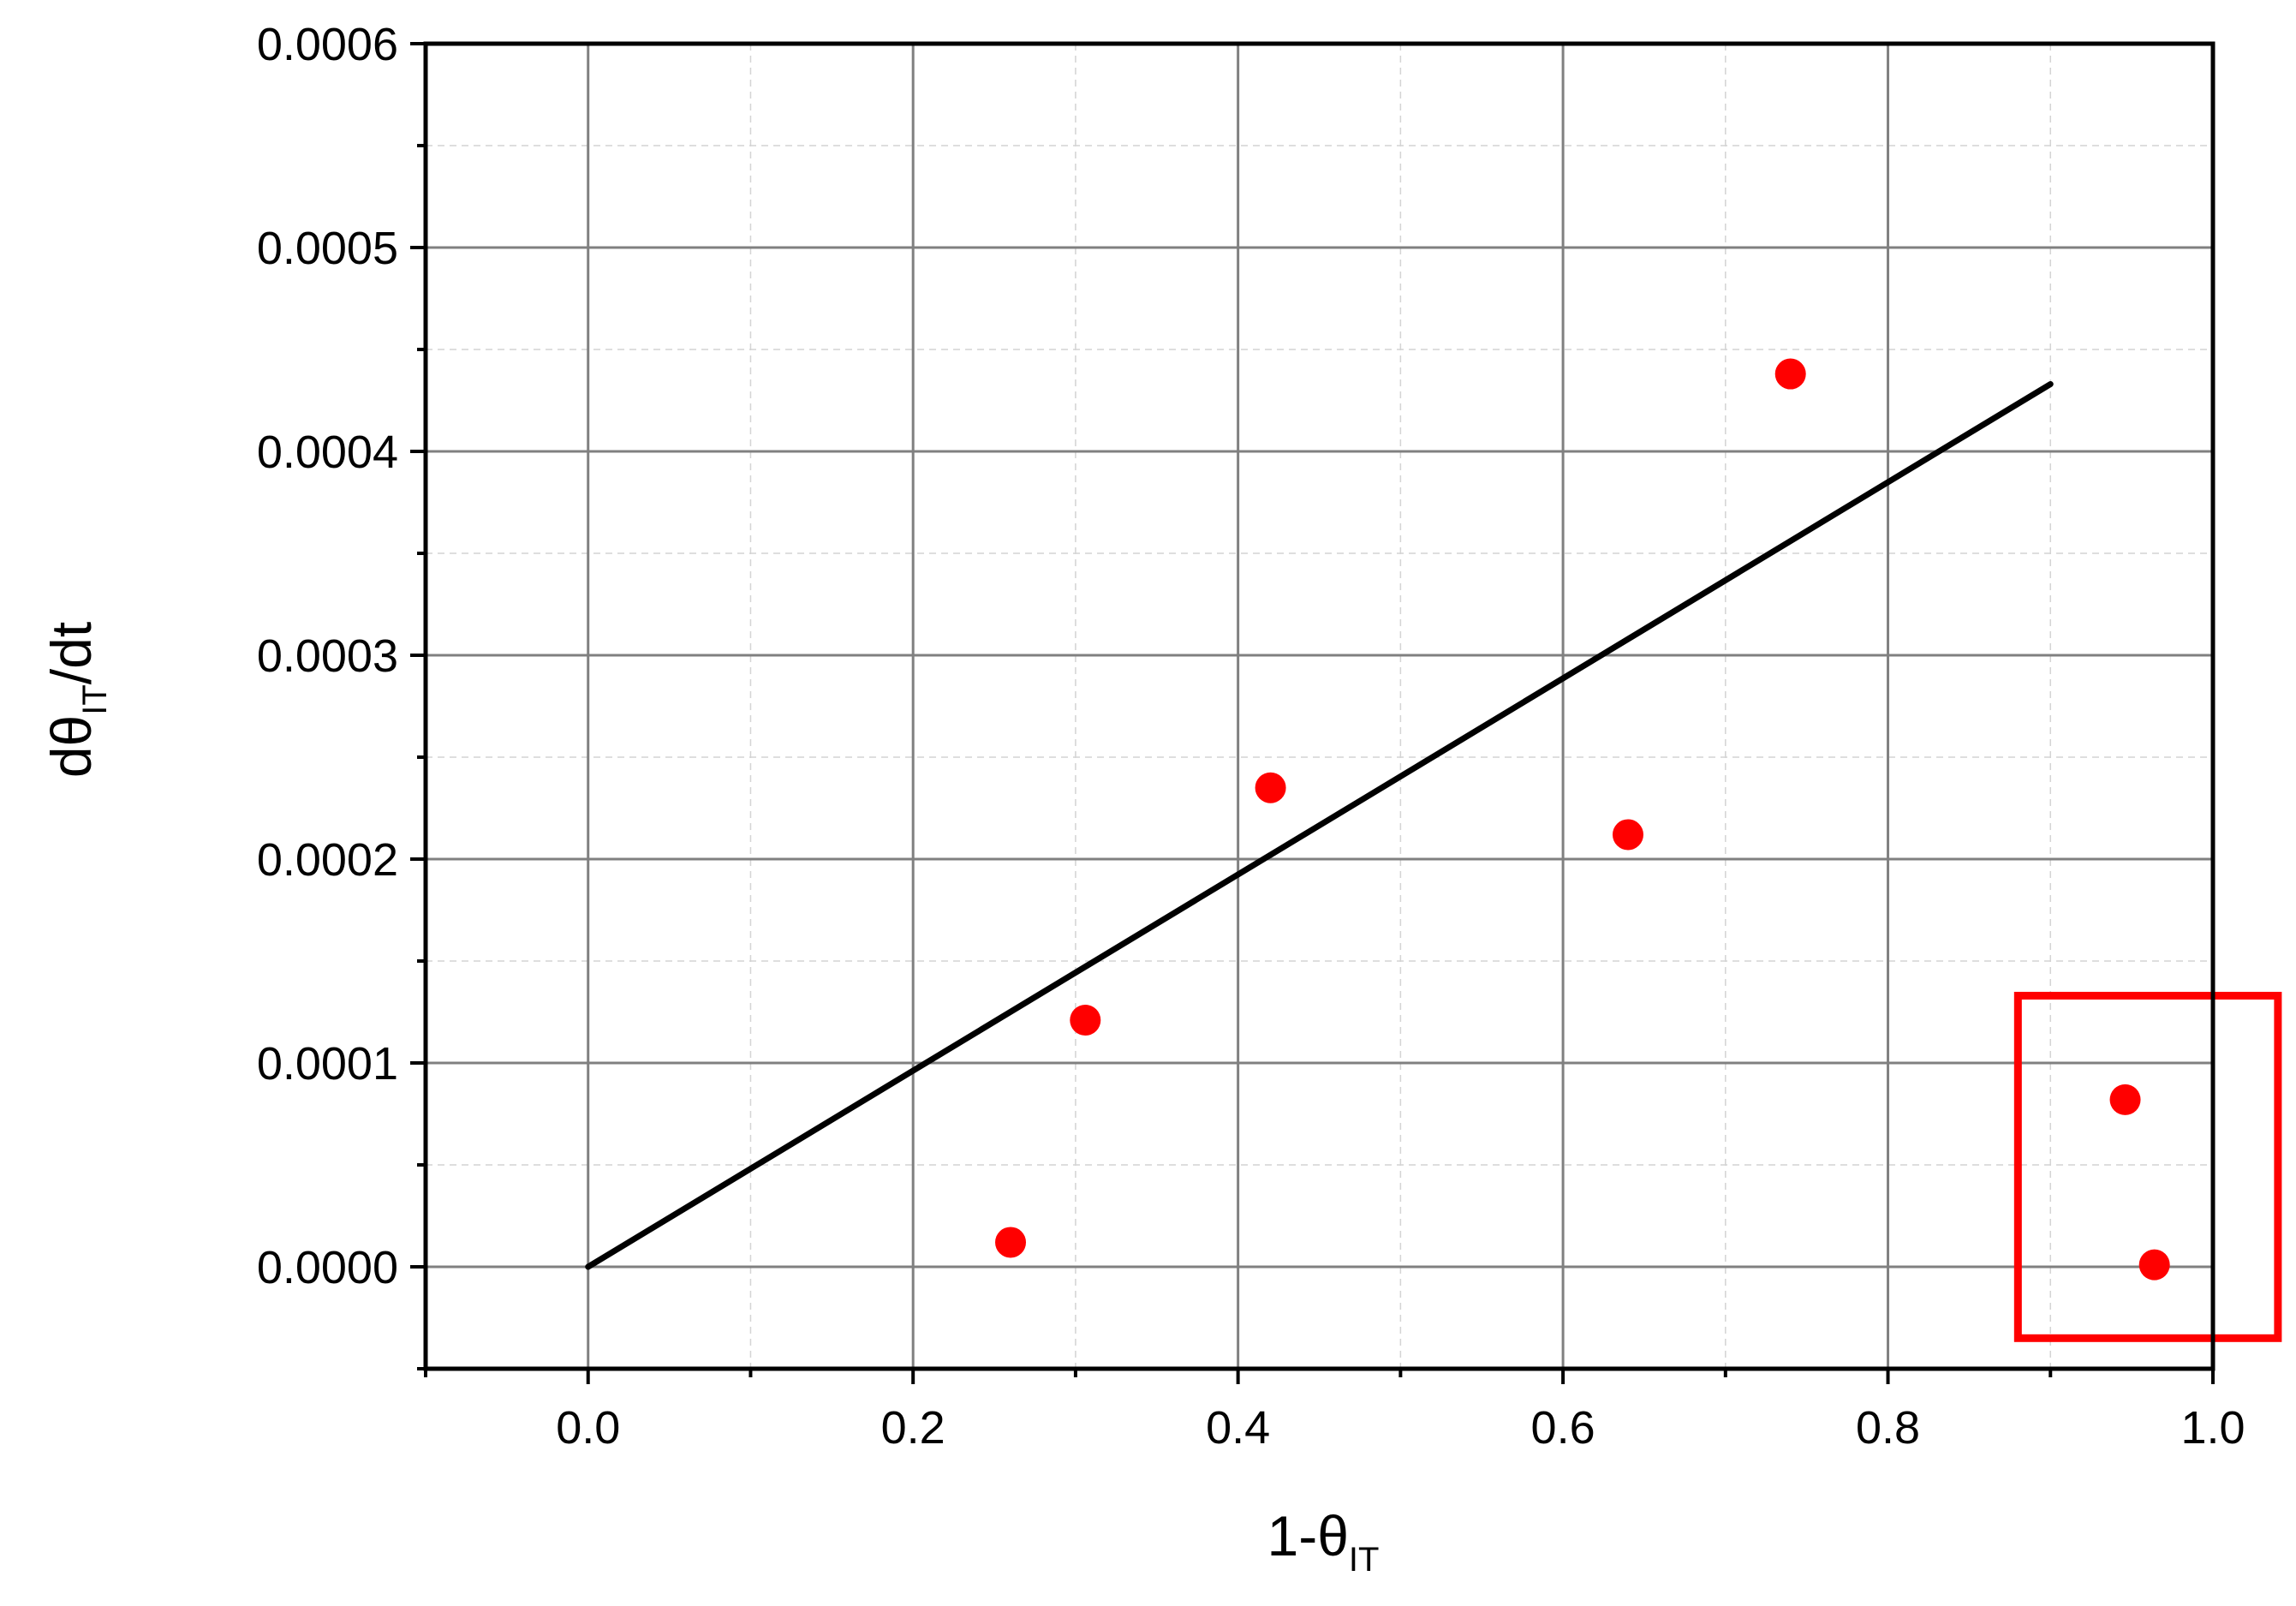 The width and height of the screenshot is (2296, 1606). I want to click on x-axis-title-main: 1-θ, so click(1308, 1535).